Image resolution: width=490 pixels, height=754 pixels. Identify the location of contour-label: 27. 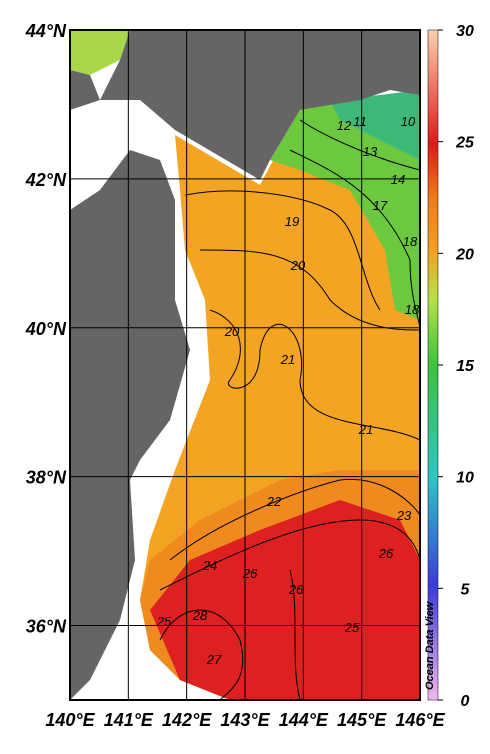
(214, 659).